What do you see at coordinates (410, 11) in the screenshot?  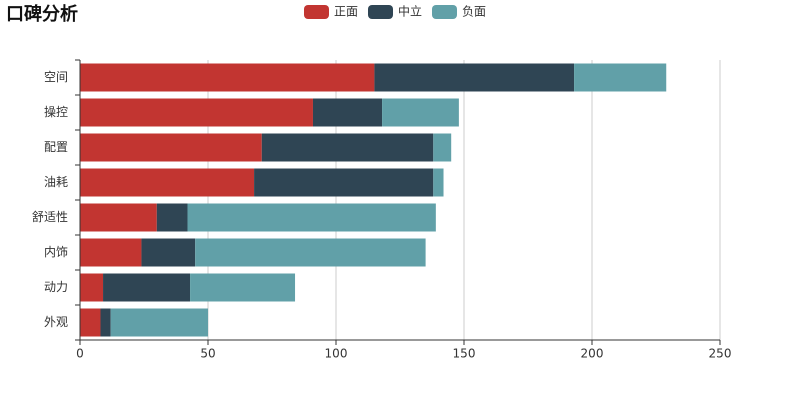 I see `legend-label: 中立` at bounding box center [410, 11].